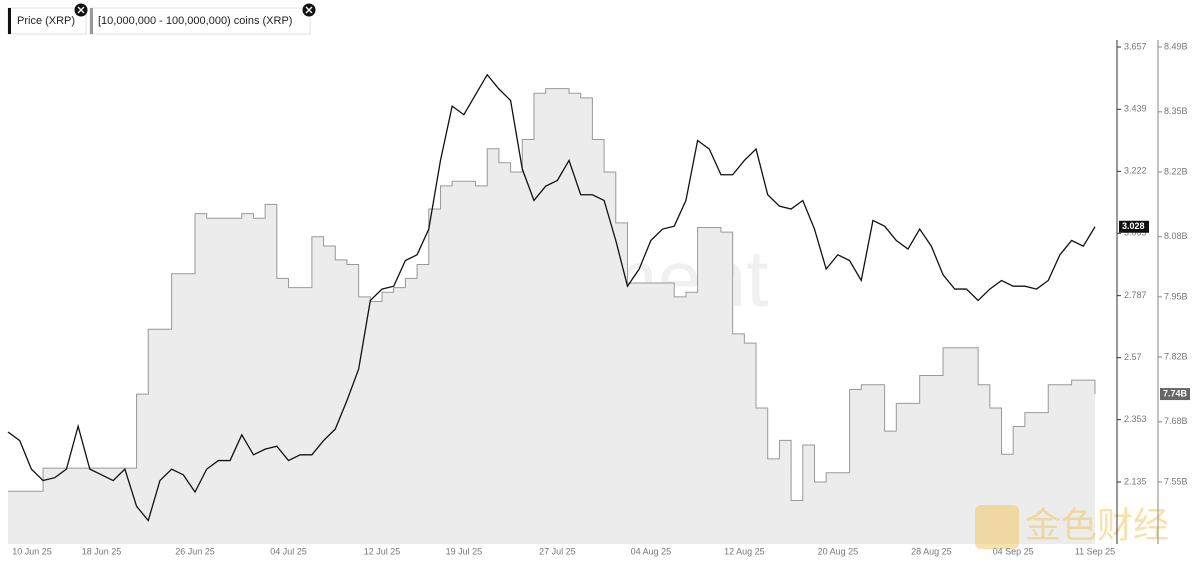 The height and width of the screenshot is (563, 1199). I want to click on x-tick-label: 04 Aug 25, so click(651, 551).